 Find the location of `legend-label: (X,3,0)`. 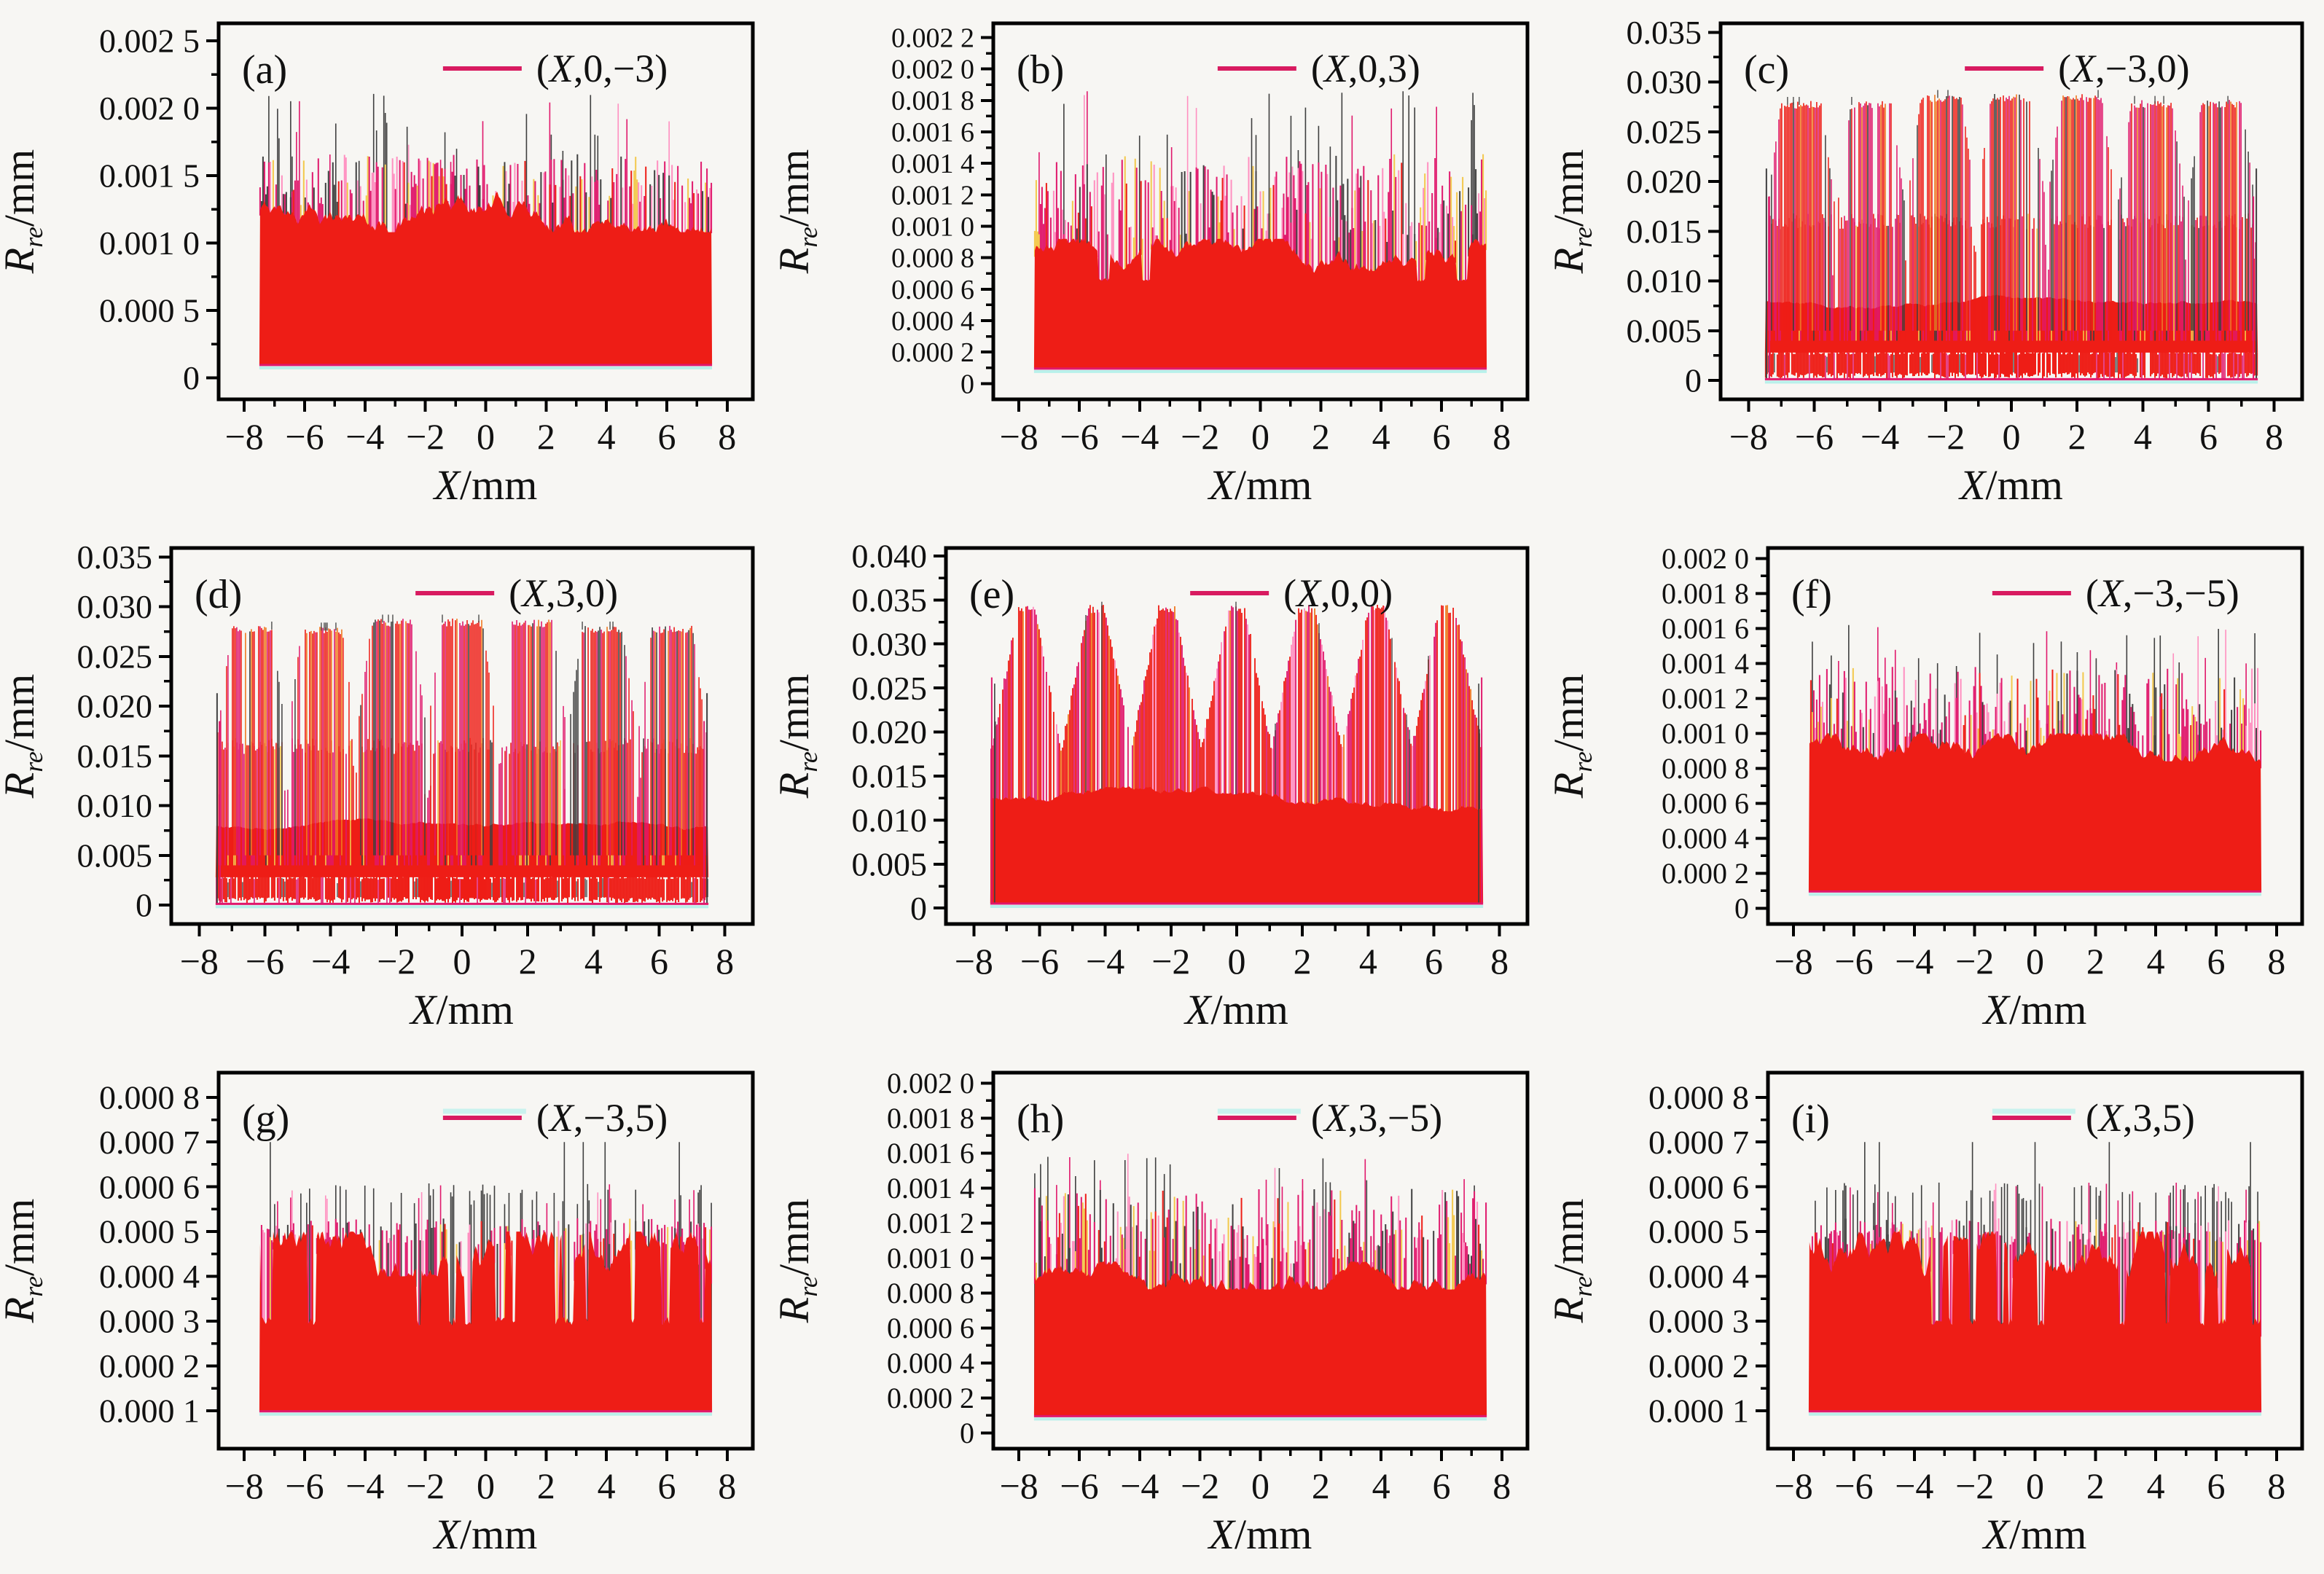

legend-label: (X,3,0) is located at coordinates (563, 593).